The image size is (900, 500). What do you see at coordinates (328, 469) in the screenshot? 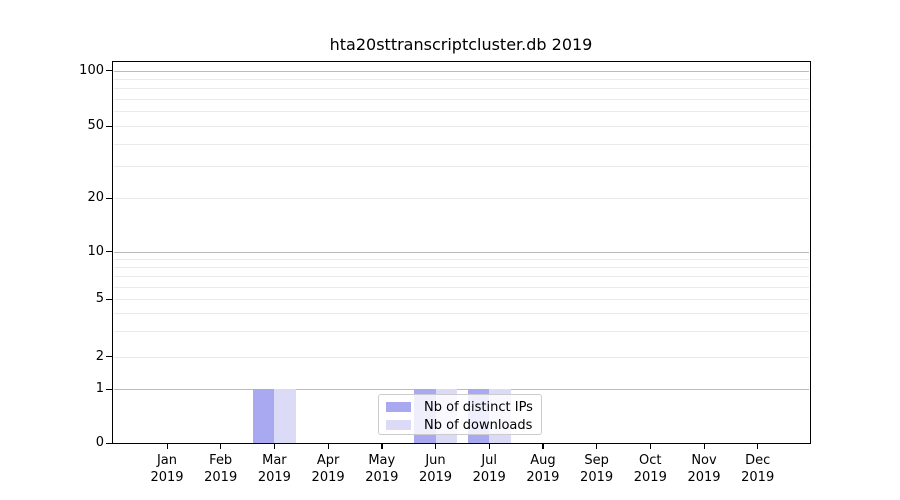
I see `x-tick-label: Apr 2019` at bounding box center [328, 469].